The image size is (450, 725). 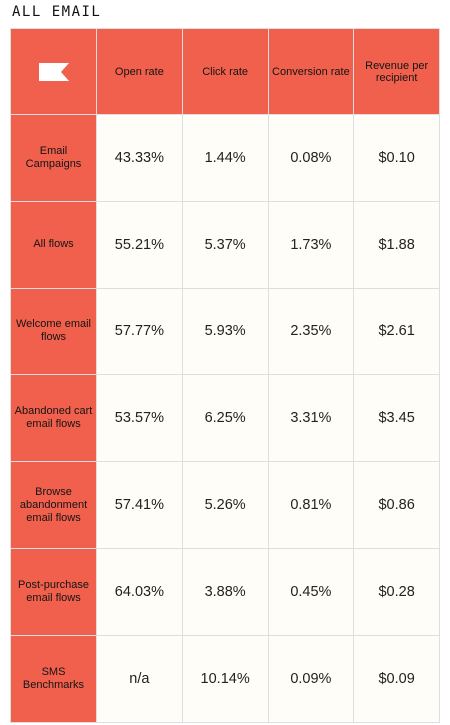 I want to click on value-cell: 53.57%, so click(x=139, y=418).